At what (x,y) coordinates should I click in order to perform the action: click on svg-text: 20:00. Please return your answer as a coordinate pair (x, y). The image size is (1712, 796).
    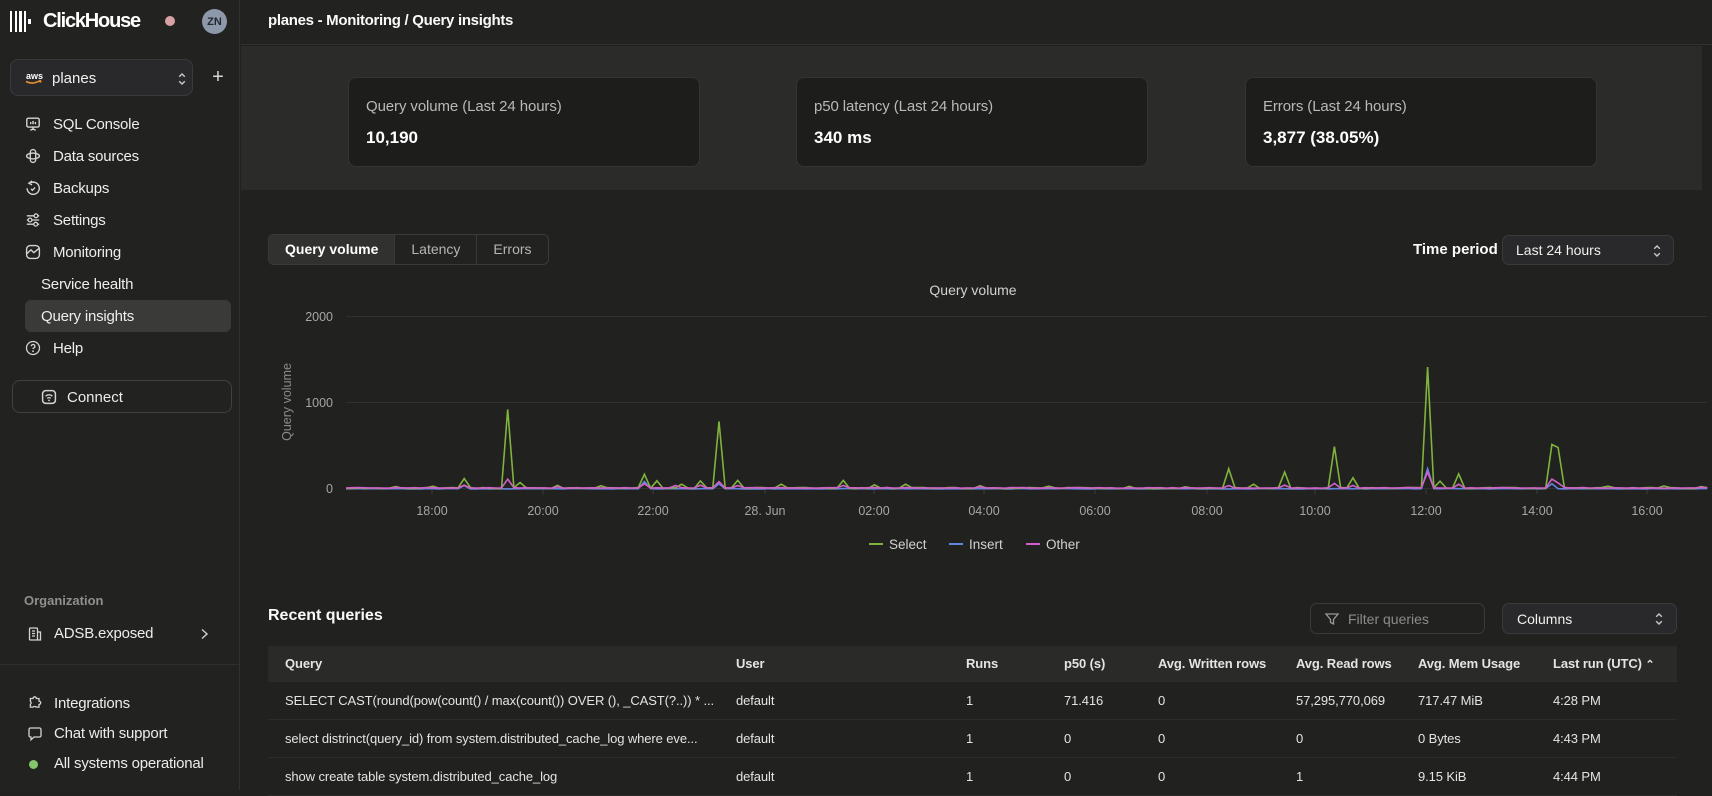
    Looking at the image, I should click on (542, 511).